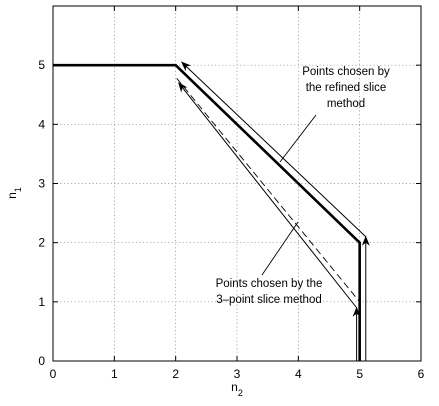 This screenshot has height=406, width=439. Describe the element at coordinates (53, 374) in the screenshot. I see `x-tick-label: 0` at that location.